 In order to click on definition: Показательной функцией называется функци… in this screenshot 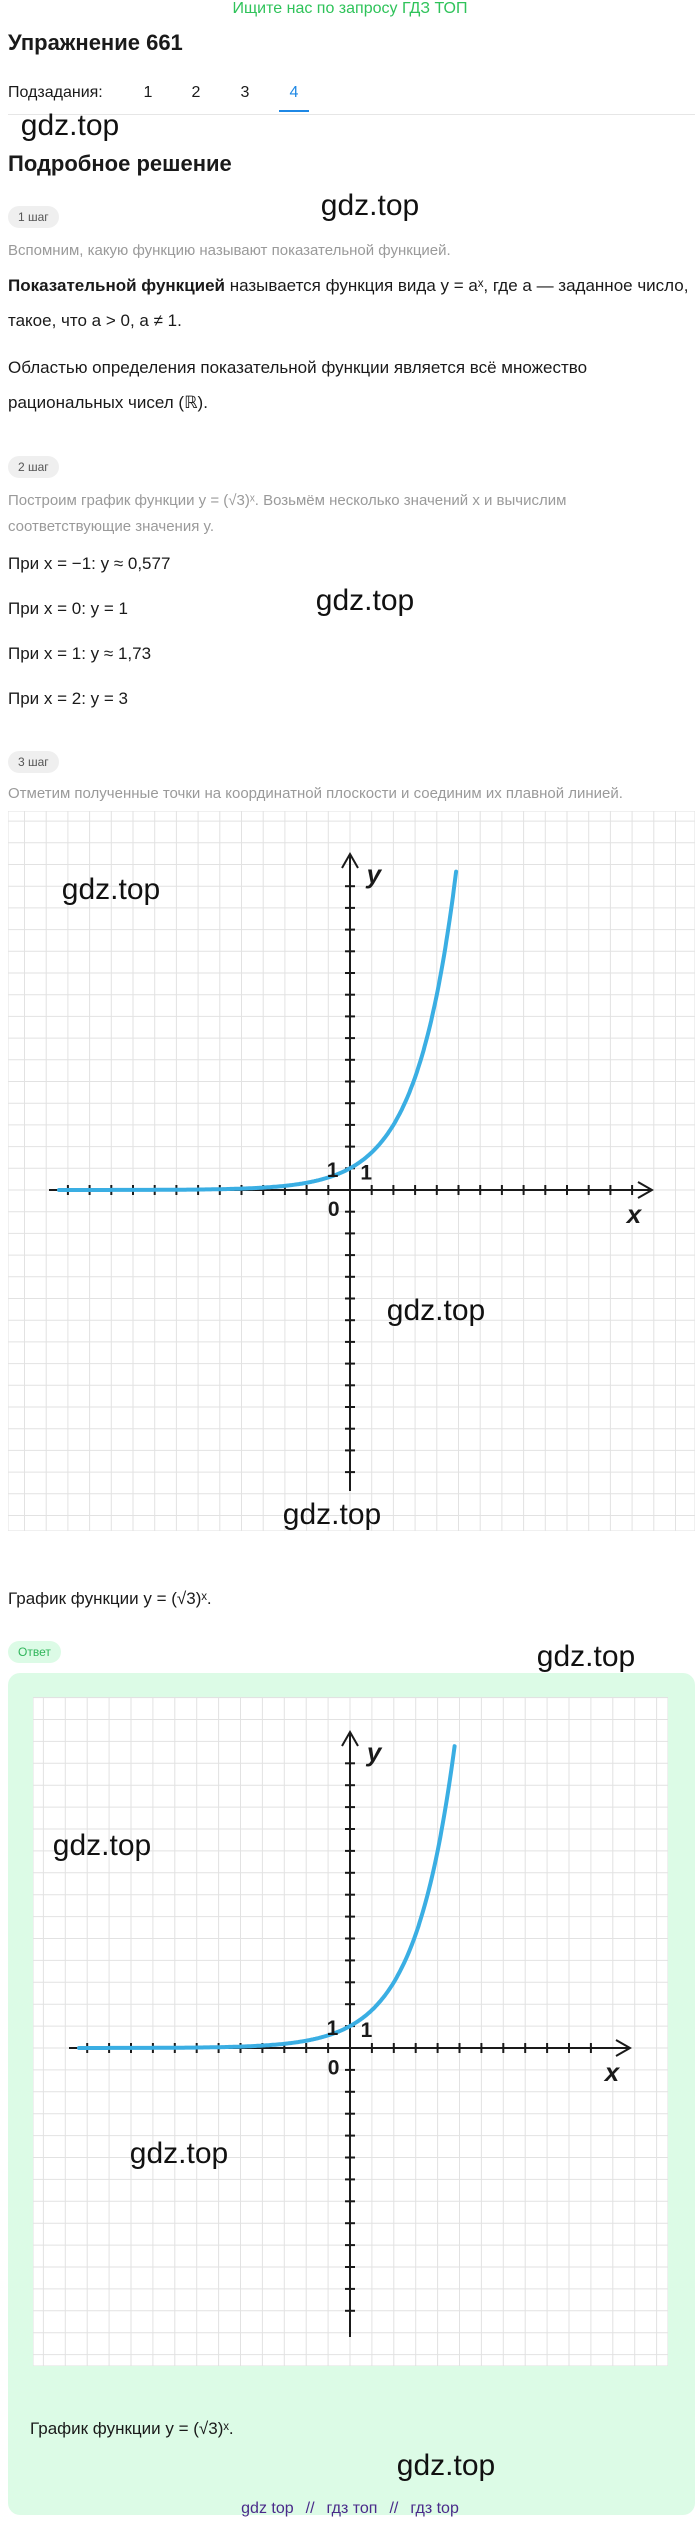, I will do `click(350, 303)`.